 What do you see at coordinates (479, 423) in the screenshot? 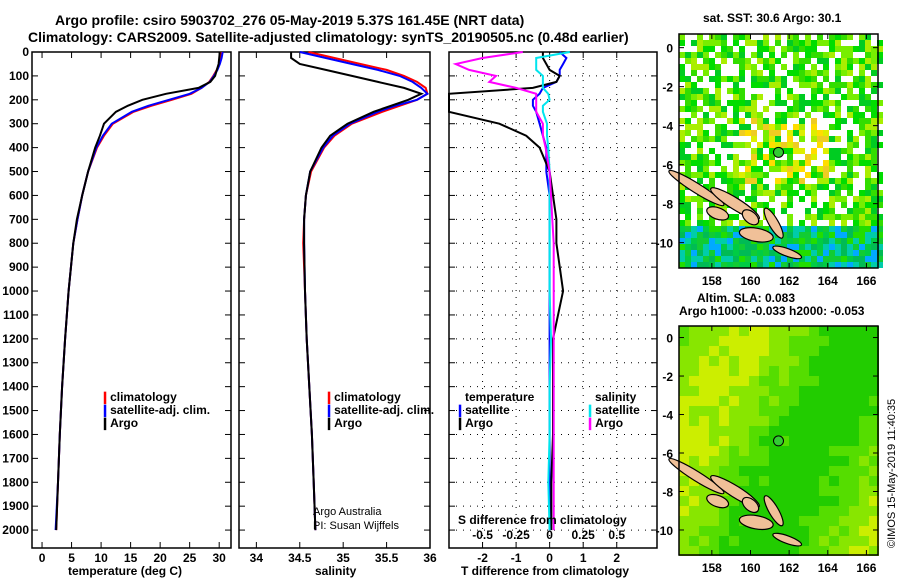
I see `legend-label: Argo` at bounding box center [479, 423].